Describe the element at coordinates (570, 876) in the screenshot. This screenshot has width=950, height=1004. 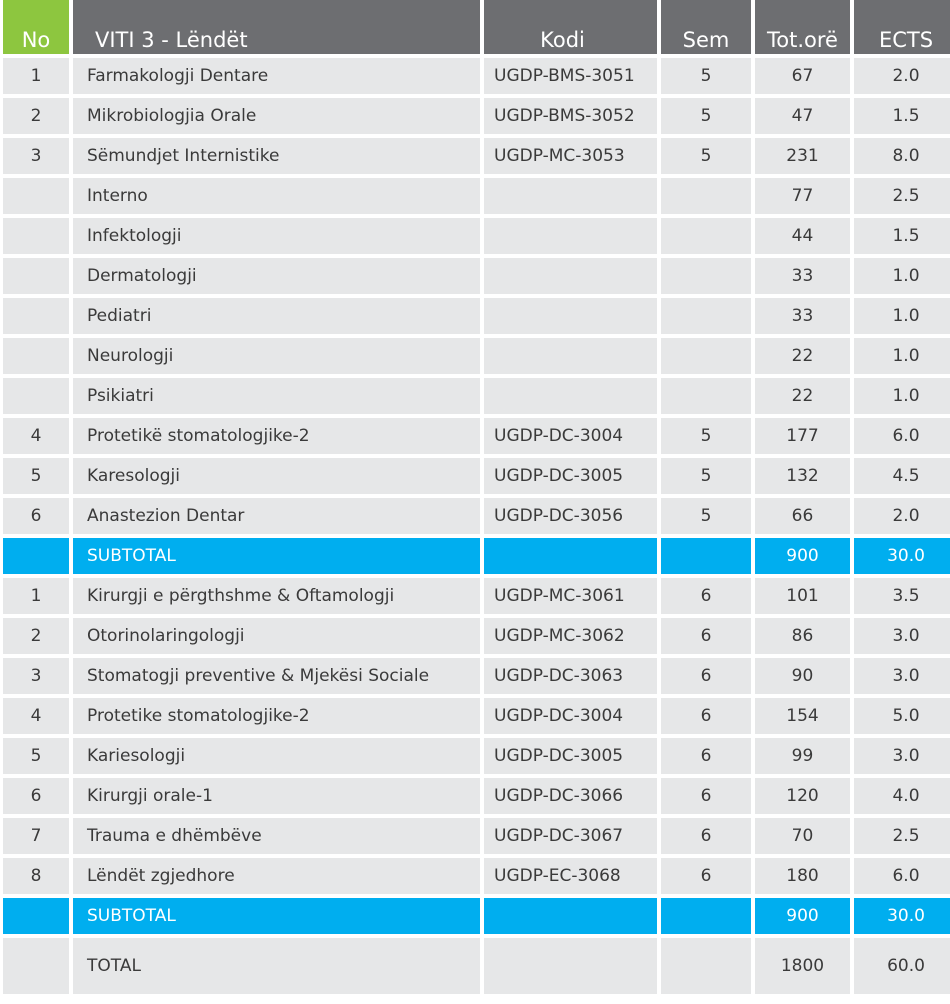
I see `row-course-code: UGDP-EC-3068` at that location.